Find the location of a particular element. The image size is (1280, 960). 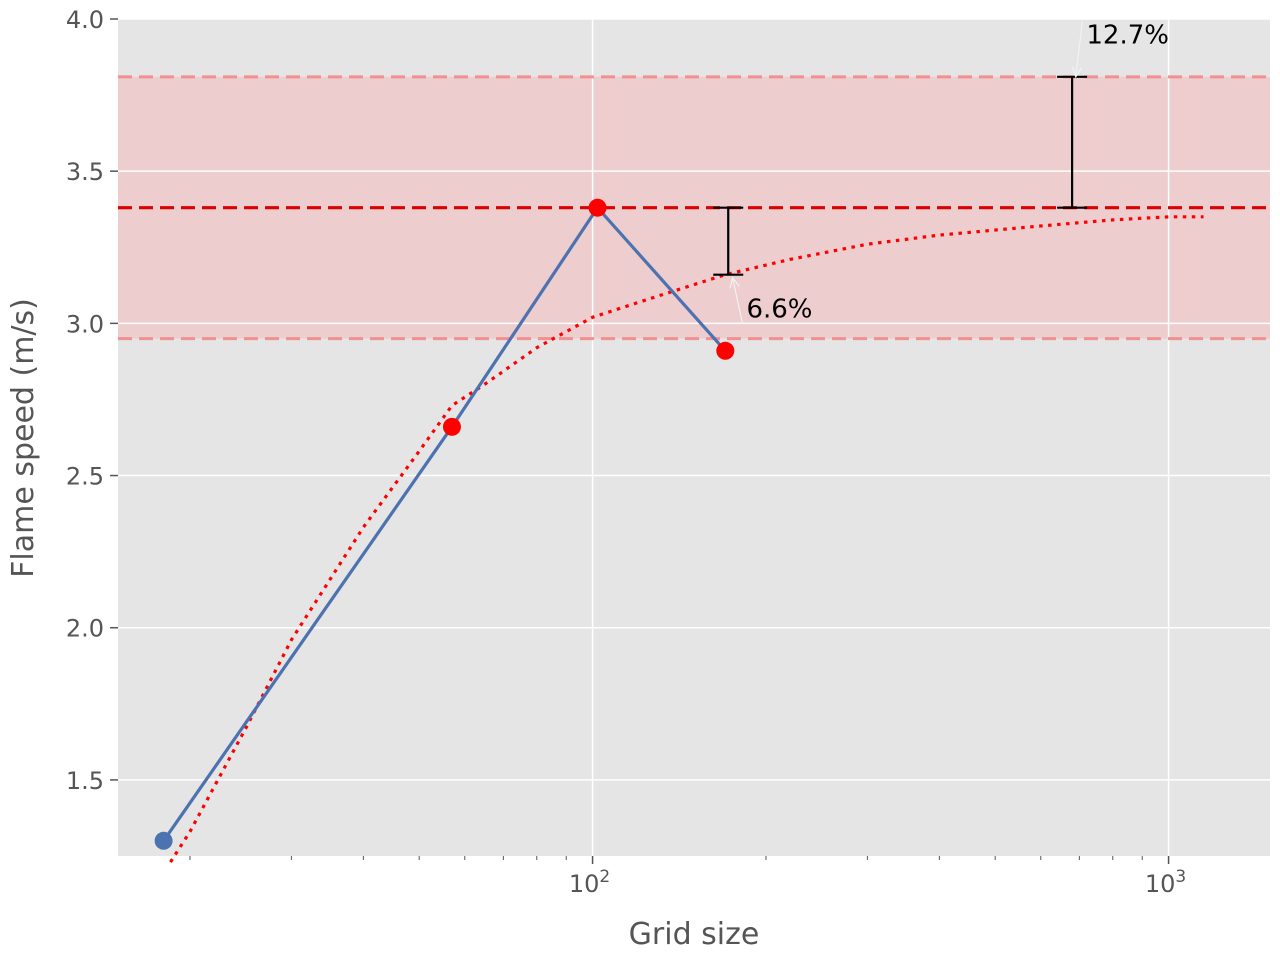

x-tick-label: 10² is located at coordinates (589, 882).